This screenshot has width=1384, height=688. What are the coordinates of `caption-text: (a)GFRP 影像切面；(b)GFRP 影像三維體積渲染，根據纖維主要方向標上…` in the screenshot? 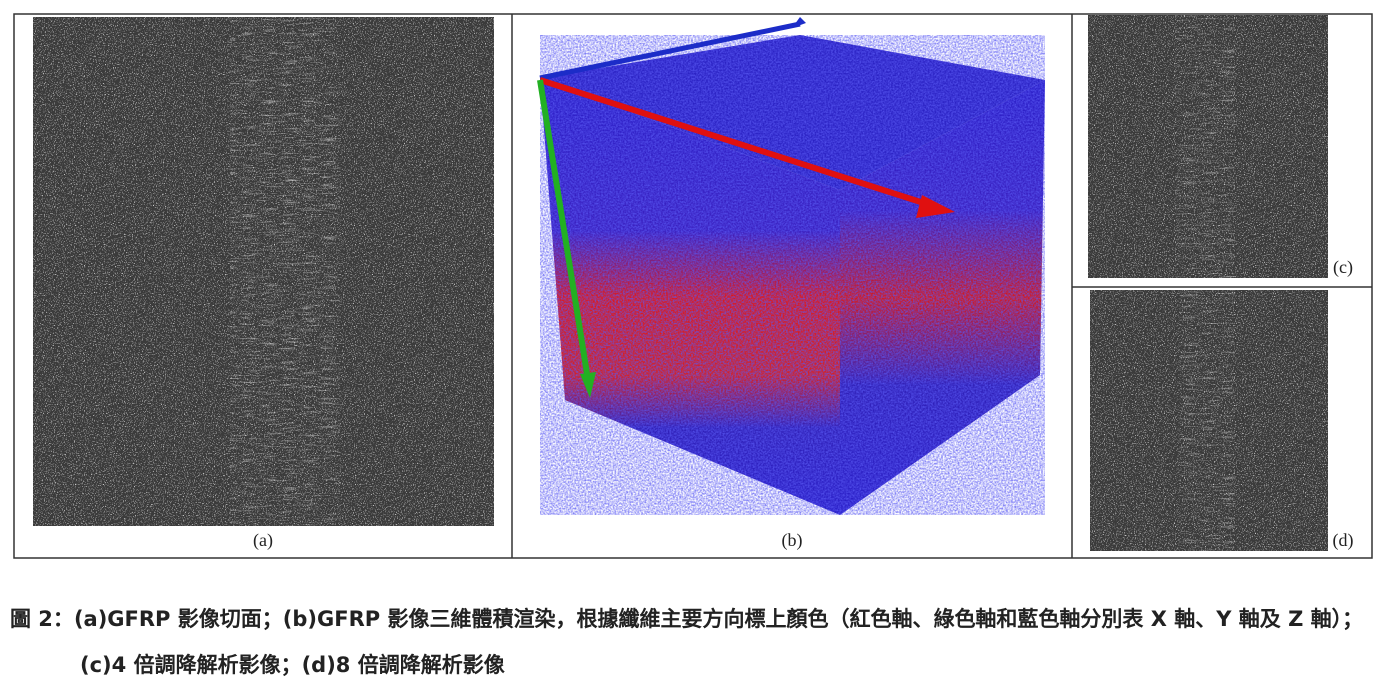 It's located at (718, 642).